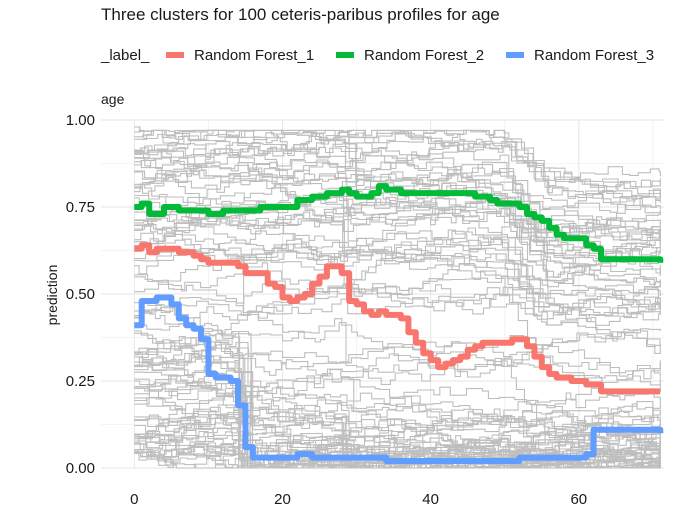  I want to click on legend-label-1: Random Forest_1, so click(254, 55).